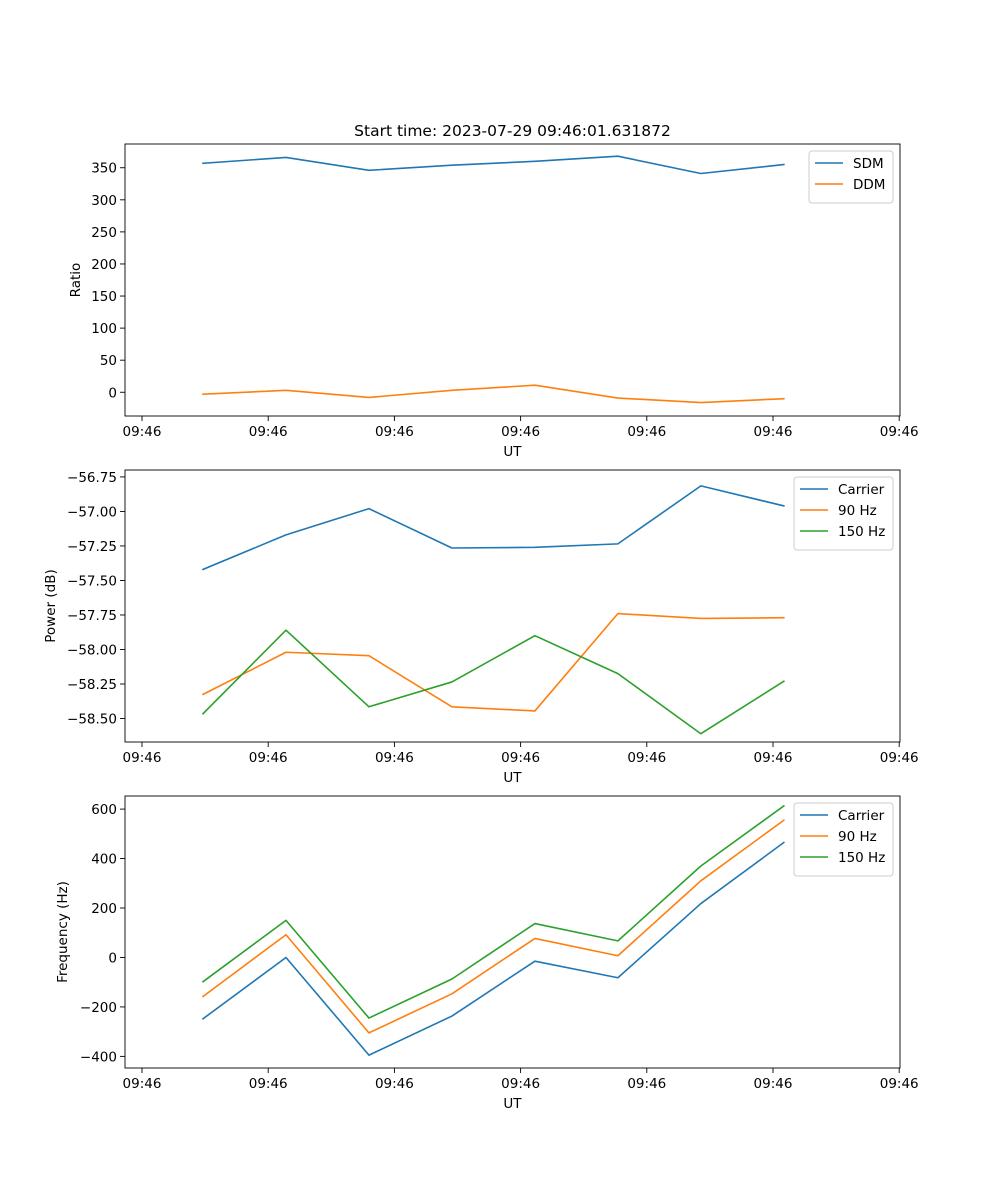 The image size is (1000, 1200). I want to click on y-tick-label: −57.25, so click(92, 547).